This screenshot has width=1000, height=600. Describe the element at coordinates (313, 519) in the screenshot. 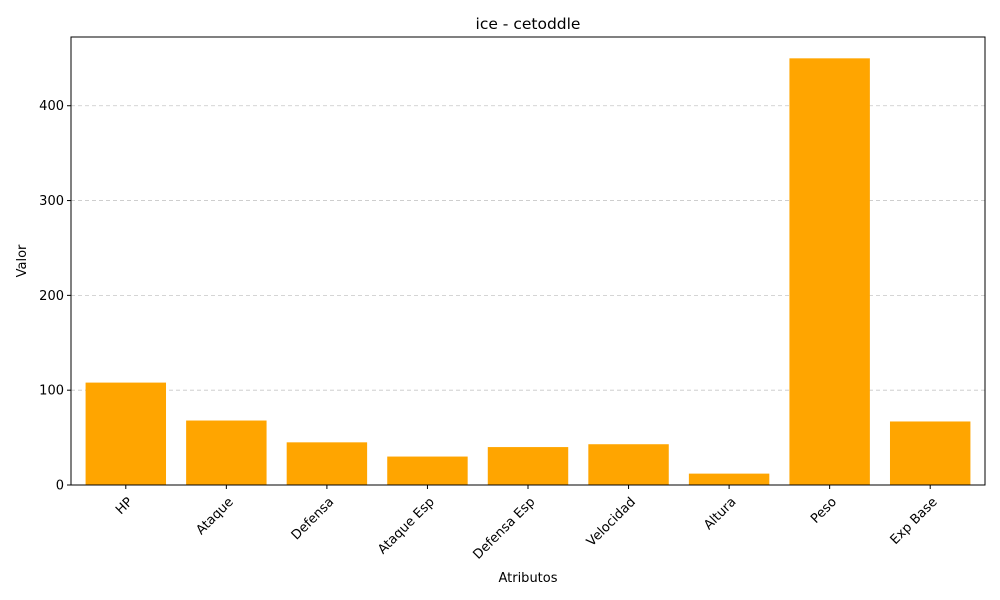

I see `x-tick-label: Defensa` at that location.